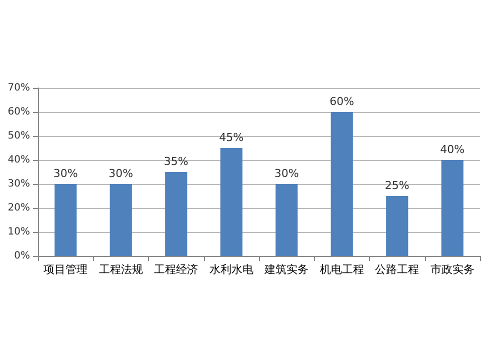  Describe the element at coordinates (176, 161) in the screenshot. I see `data-label: 35%` at that location.